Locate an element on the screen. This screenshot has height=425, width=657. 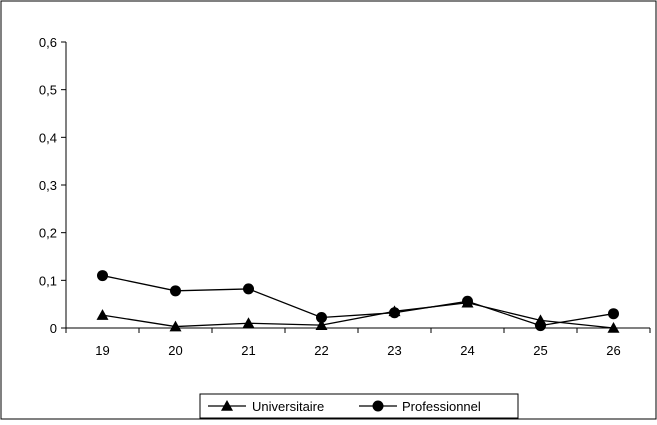
x-tick-label: 23 is located at coordinates (394, 350).